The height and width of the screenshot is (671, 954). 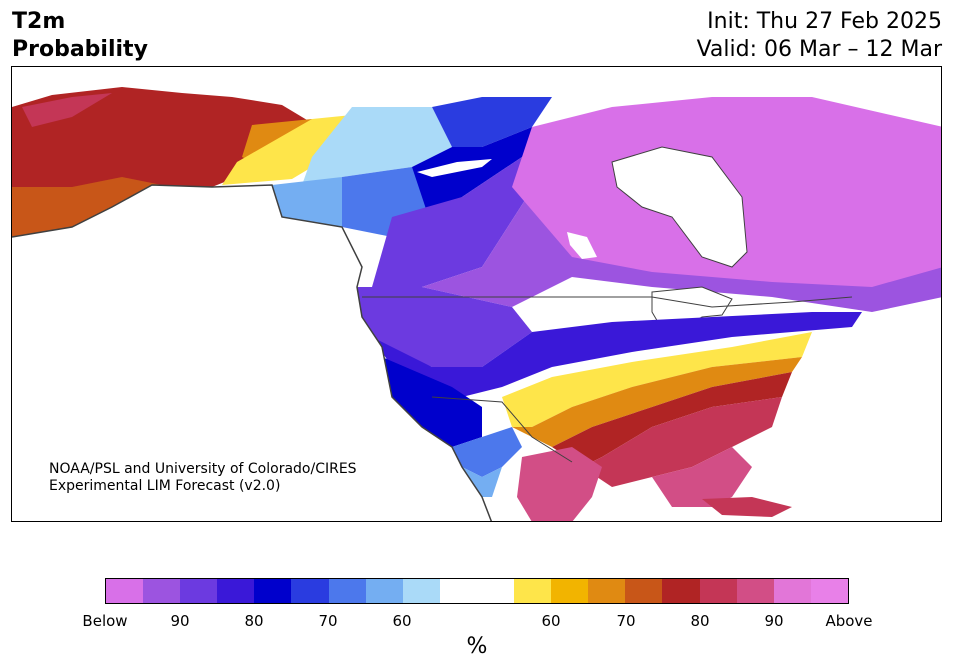 I want to click on valid-date: Valid: 06 Mar – 12 Mar, so click(x=819, y=49).